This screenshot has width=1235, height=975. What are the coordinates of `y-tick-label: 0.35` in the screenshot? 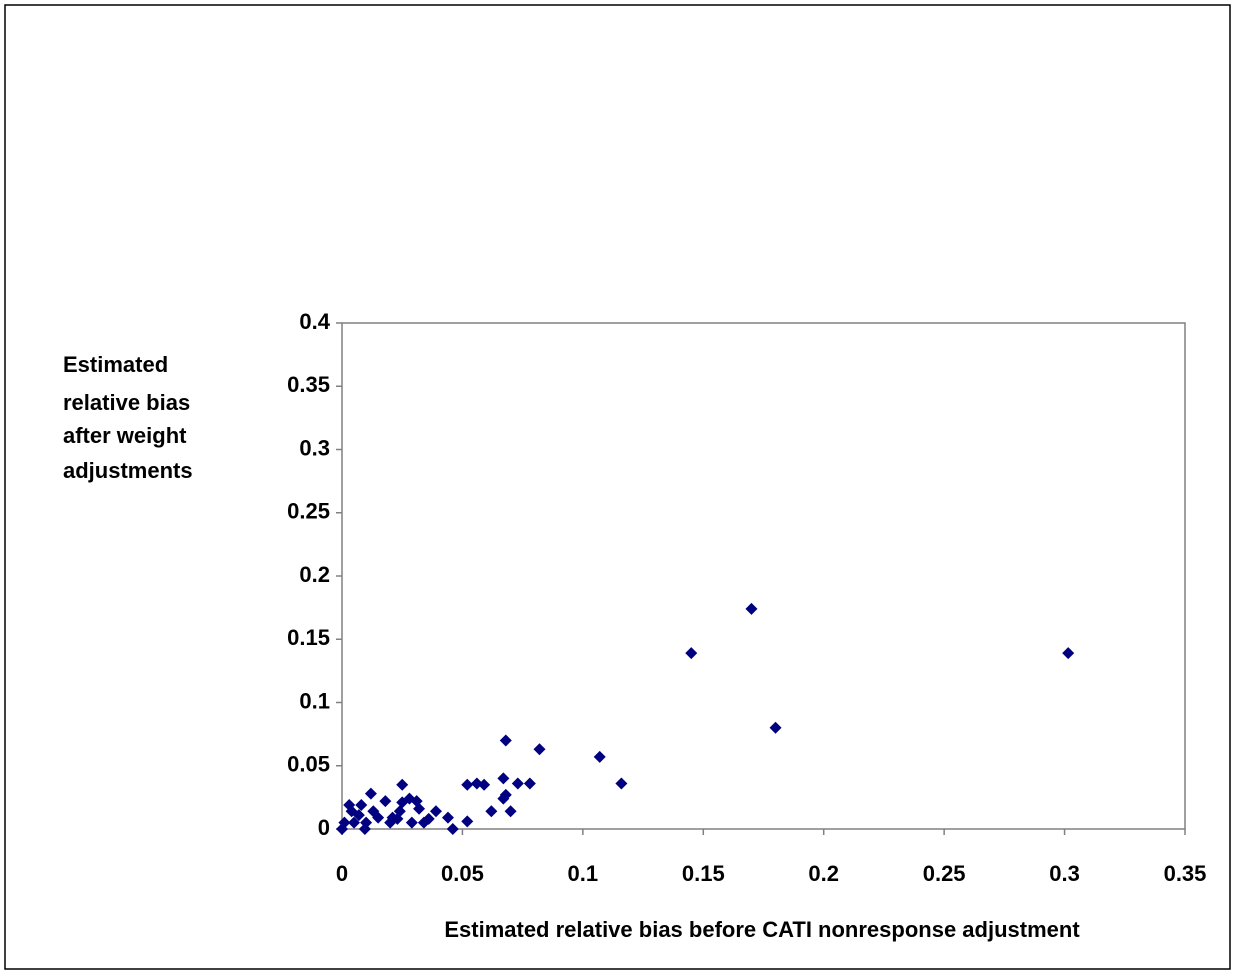 It's located at (308, 384).